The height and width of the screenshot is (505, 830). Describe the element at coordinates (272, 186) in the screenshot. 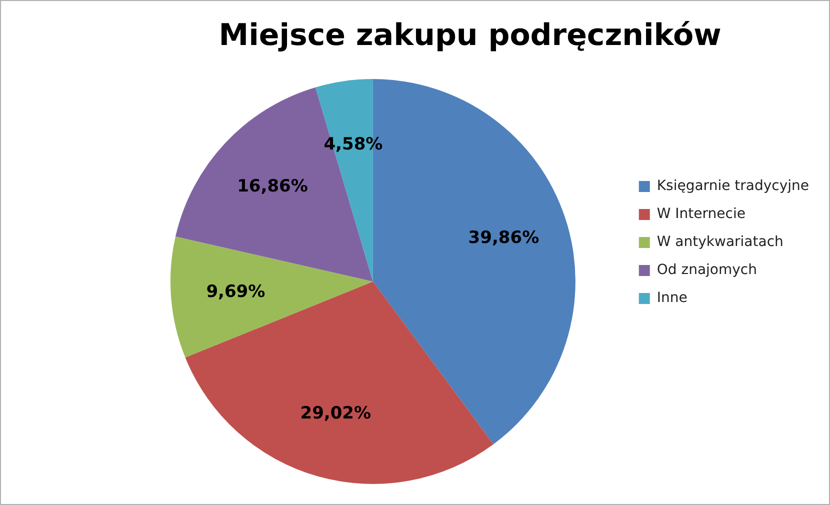

I see `data-label: 16,86%` at that location.